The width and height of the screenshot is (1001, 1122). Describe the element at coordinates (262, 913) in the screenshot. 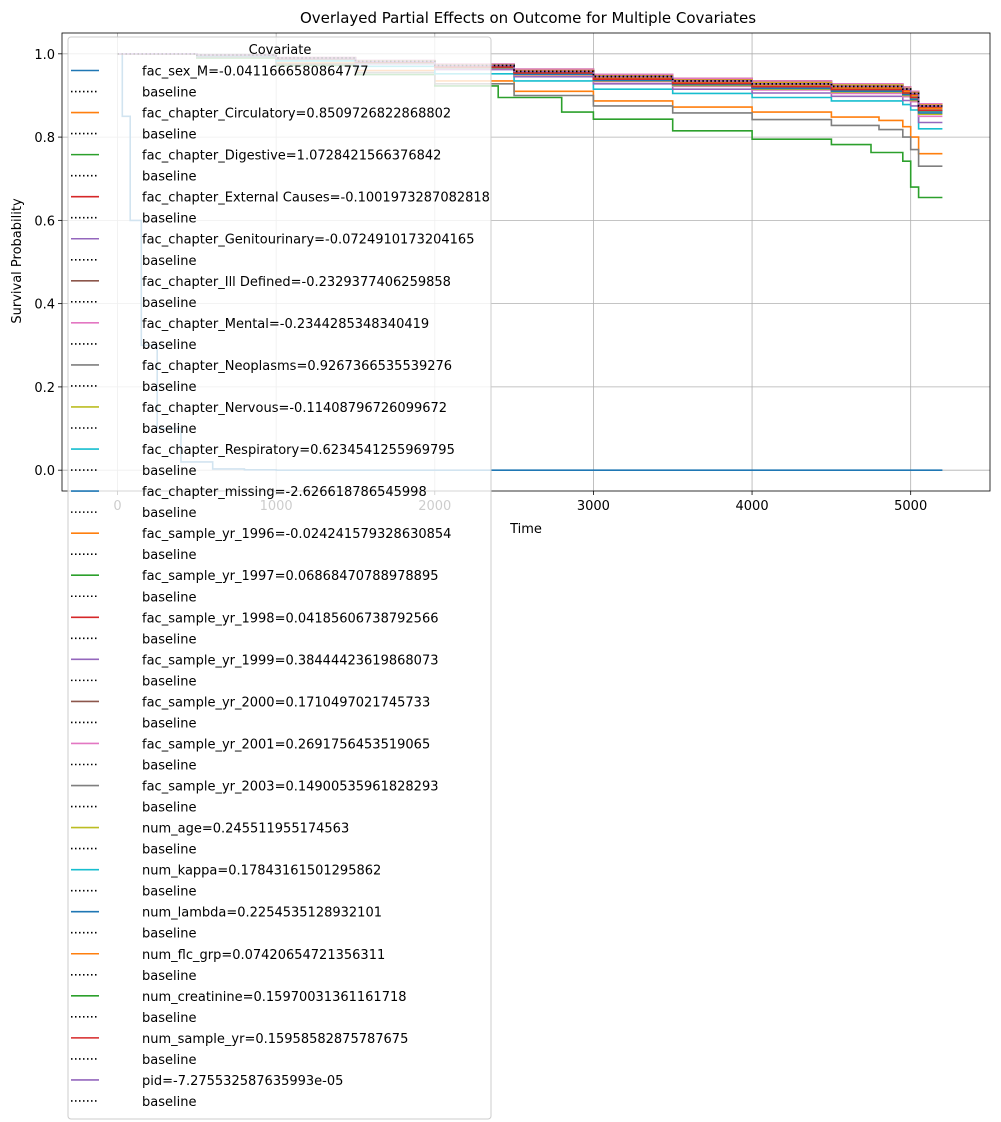

I see `legend-label: num_lambda=0.2254535128932101` at that location.